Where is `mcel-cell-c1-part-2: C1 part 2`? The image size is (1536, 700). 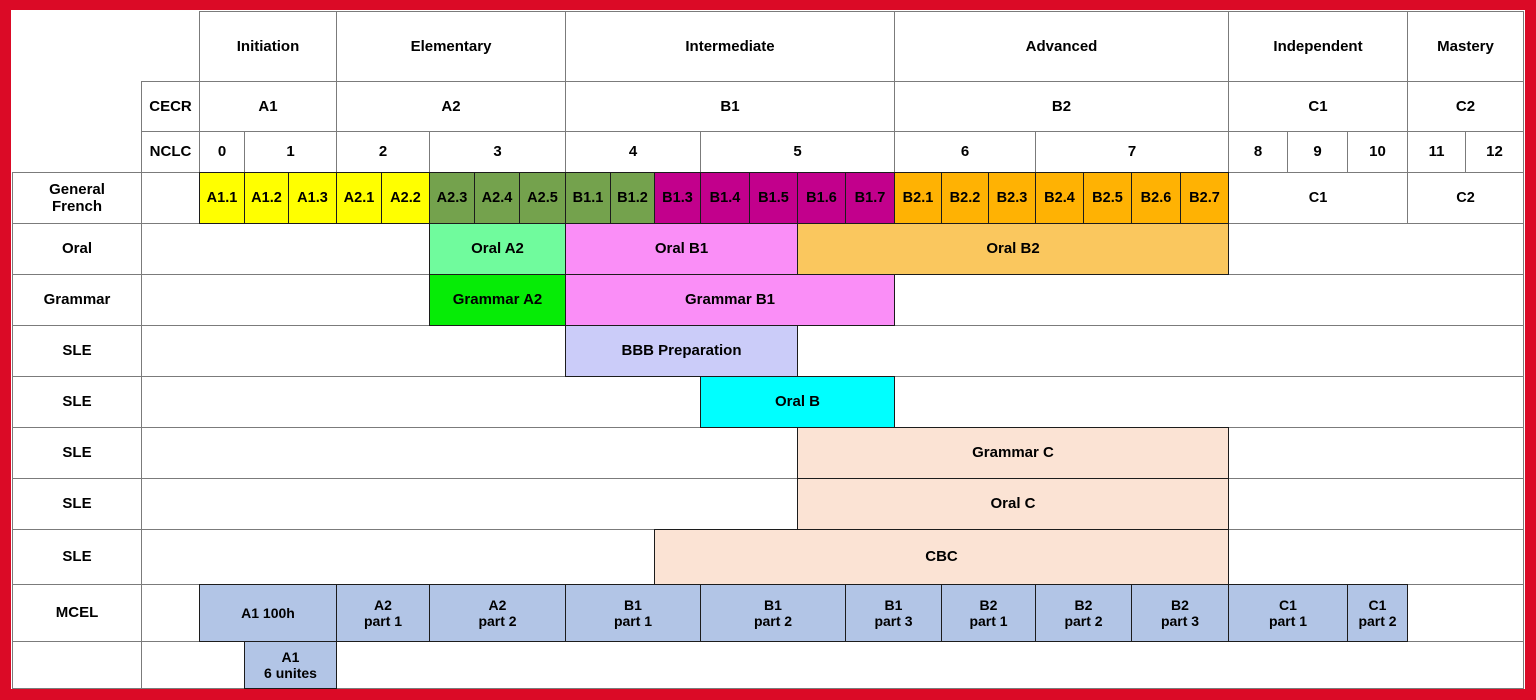 mcel-cell-c1-part-2: C1 part 2 is located at coordinates (1377, 613).